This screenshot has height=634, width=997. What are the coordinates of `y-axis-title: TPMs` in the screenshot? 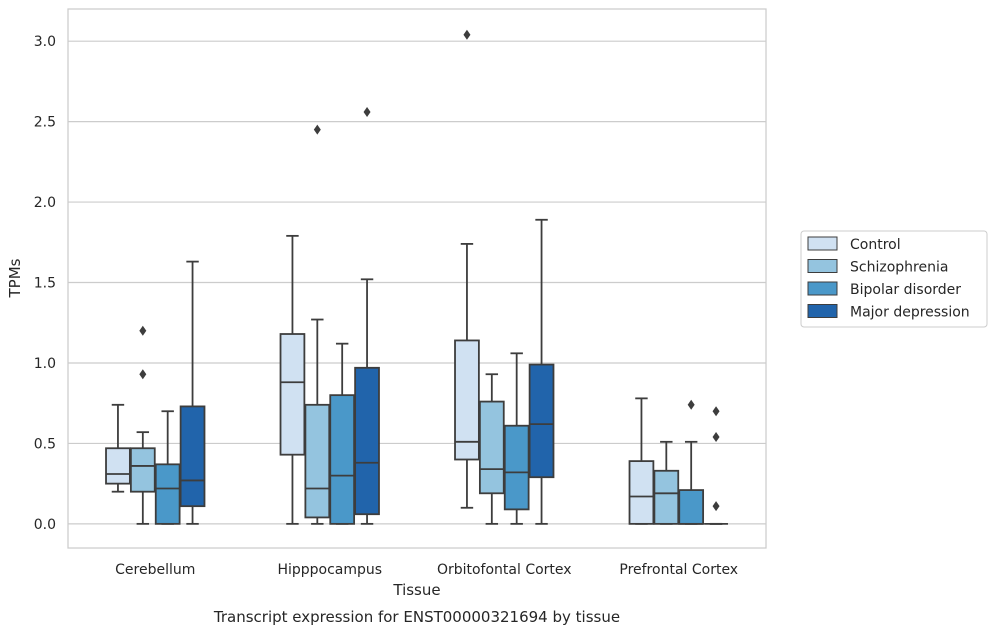 It's located at (15, 278).